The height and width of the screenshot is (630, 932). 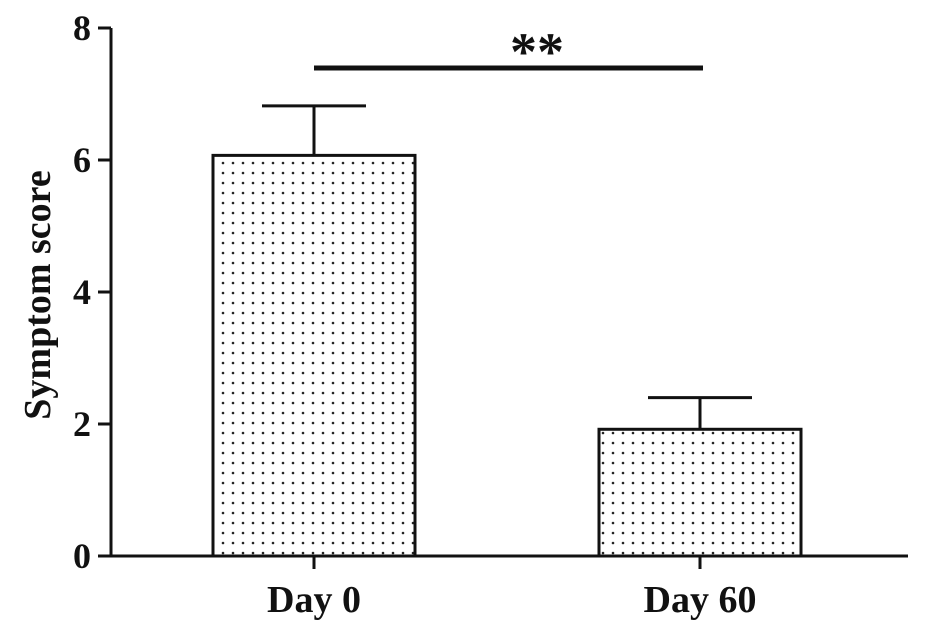 What do you see at coordinates (82, 292) in the screenshot?
I see `y-tick-label: 4` at bounding box center [82, 292].